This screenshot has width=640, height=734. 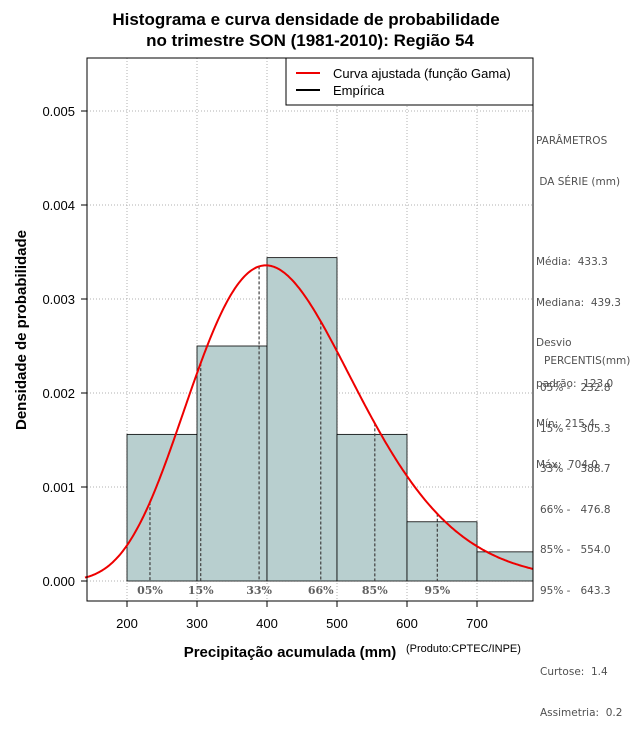 What do you see at coordinates (259, 590) in the screenshot?
I see `percentile-label-33%: 33%` at bounding box center [259, 590].